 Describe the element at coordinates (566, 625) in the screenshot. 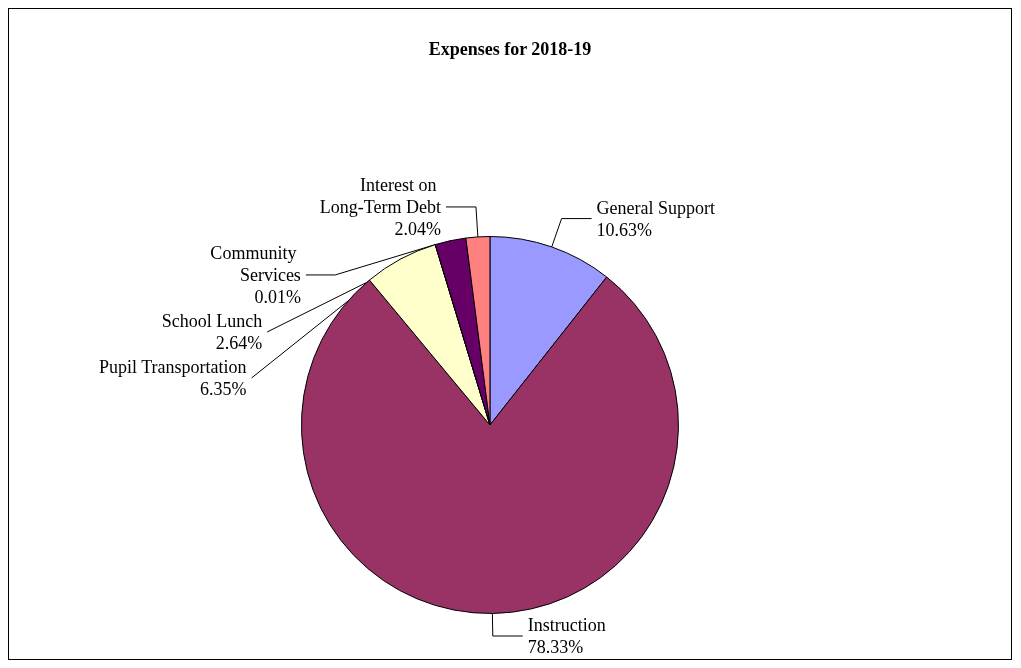

I see `slice-label: Instruction` at that location.